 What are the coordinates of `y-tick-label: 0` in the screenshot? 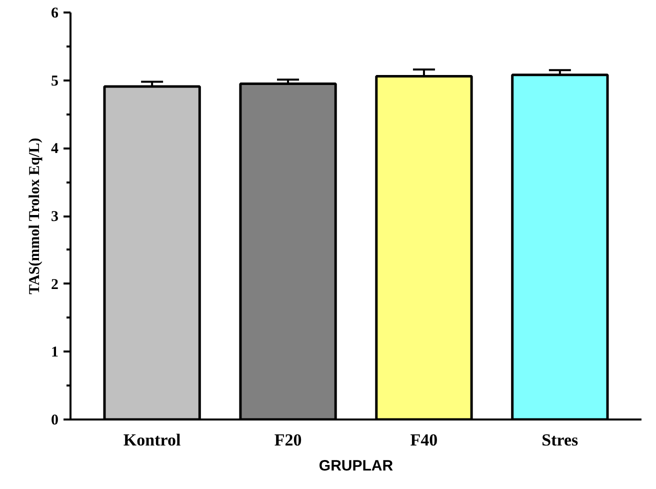 It's located at (54, 420).